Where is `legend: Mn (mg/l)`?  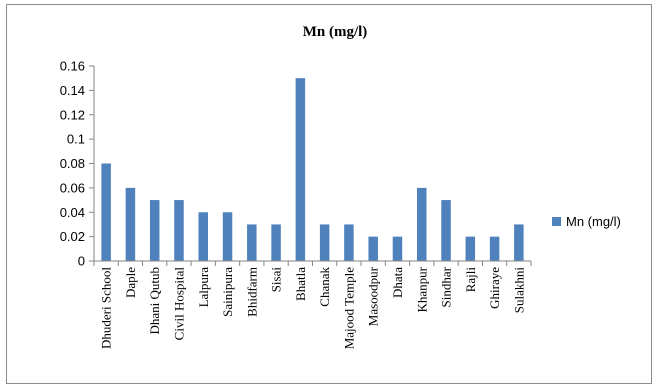 legend: Mn (mg/l) is located at coordinates (586, 221).